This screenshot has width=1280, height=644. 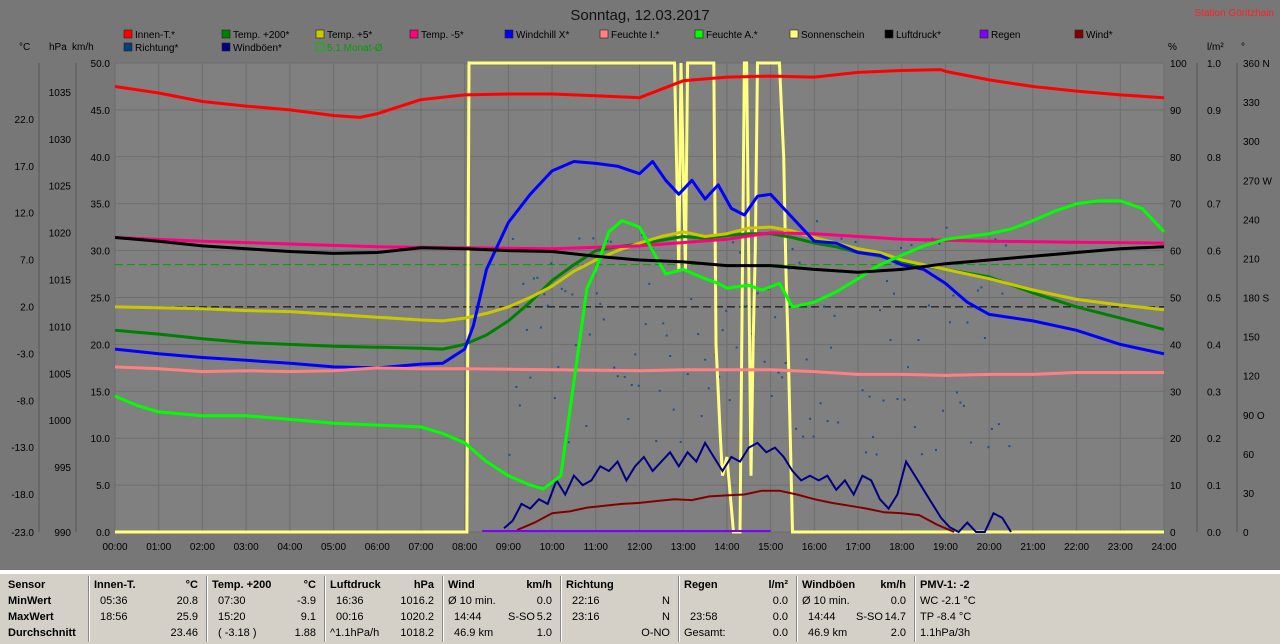 What do you see at coordinates (101, 111) in the screenshot?
I see `wind-axis-tick: 45.0` at bounding box center [101, 111].